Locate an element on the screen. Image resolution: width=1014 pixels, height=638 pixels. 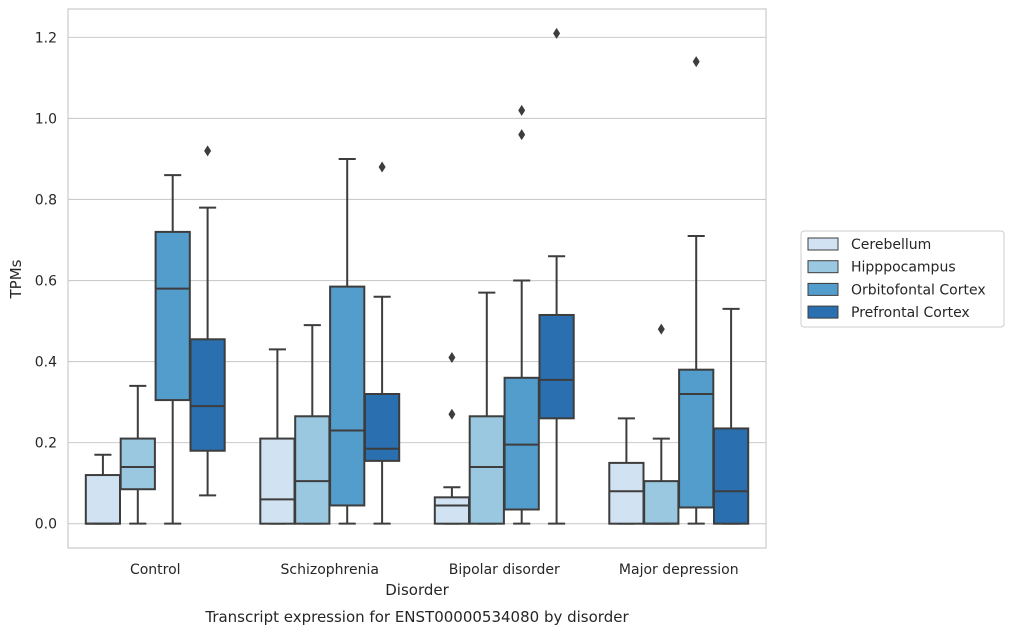
legend-entry: Hipppocampus is located at coordinates (881, 268).